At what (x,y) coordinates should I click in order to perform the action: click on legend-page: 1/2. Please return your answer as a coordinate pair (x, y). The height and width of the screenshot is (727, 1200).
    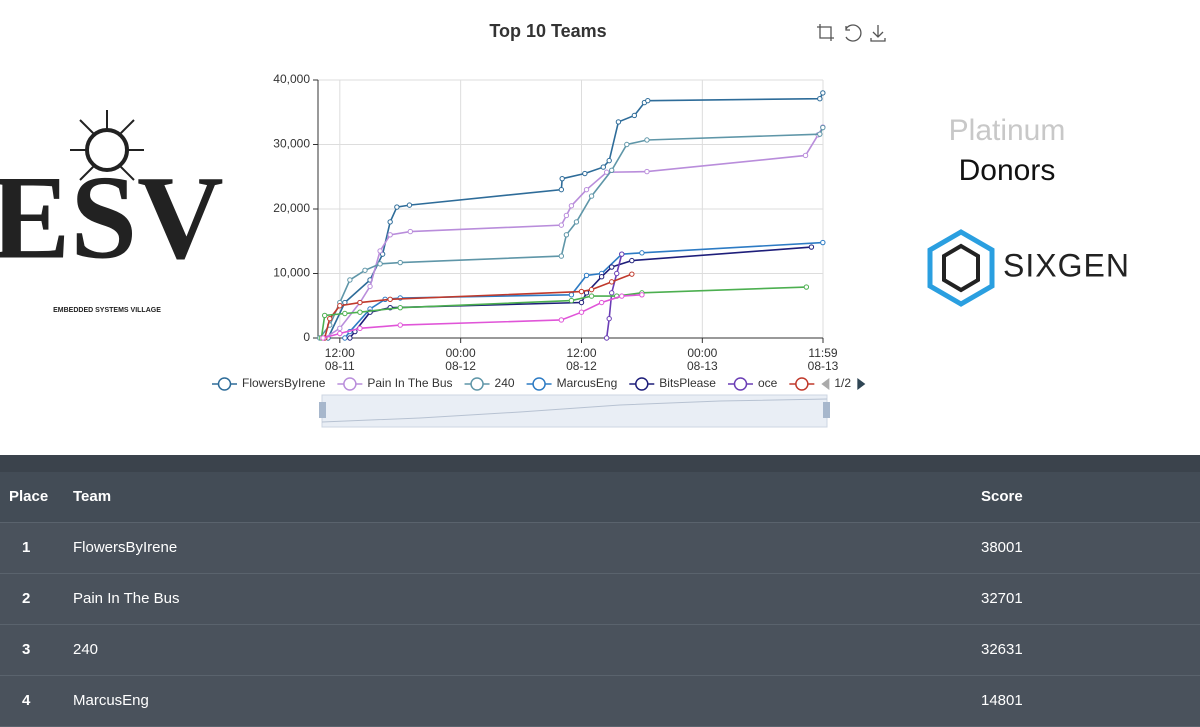
    Looking at the image, I should click on (842, 383).